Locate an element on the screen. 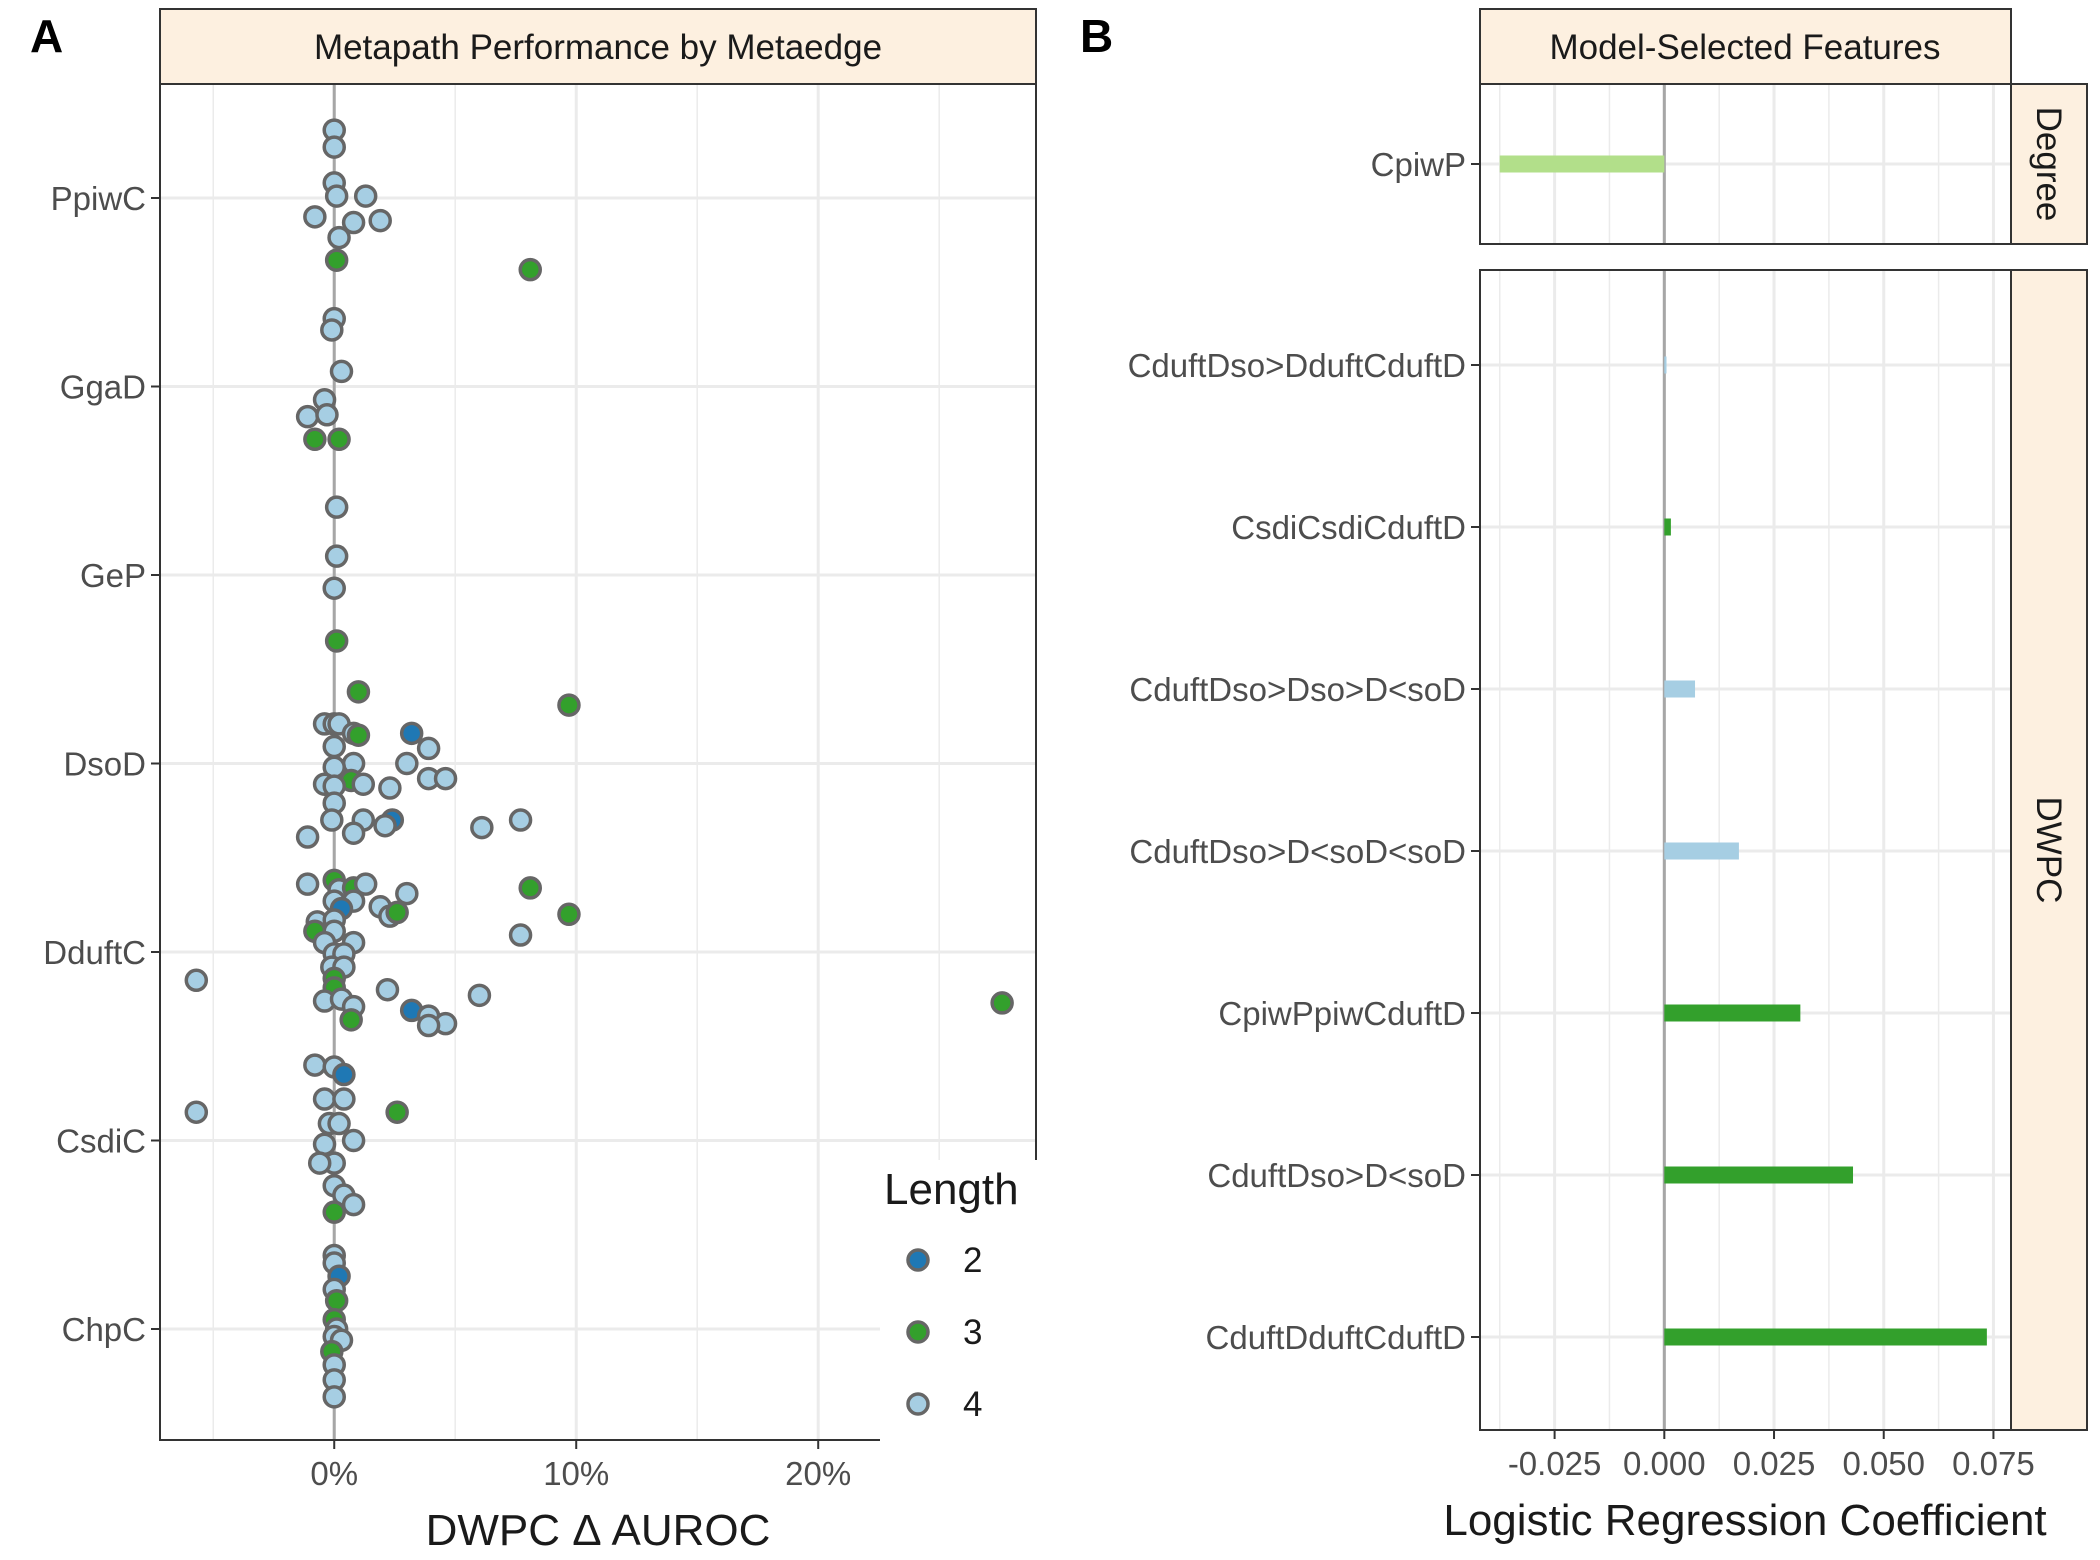  b-y-tick-label: CpiwPpiwCduftD is located at coordinates (1342, 1013).